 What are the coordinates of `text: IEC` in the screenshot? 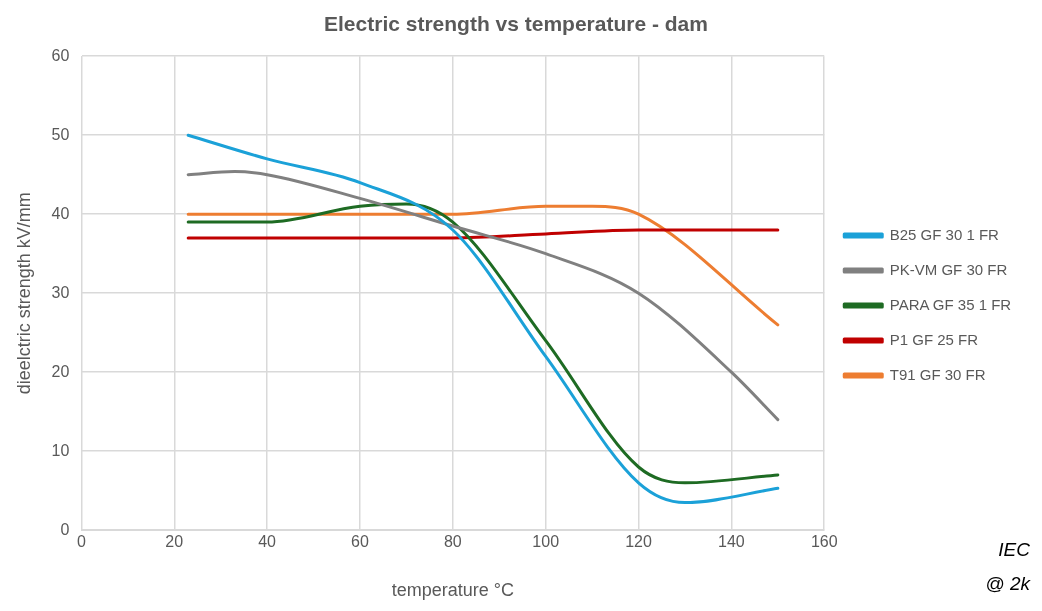 It's located at (1014, 549).